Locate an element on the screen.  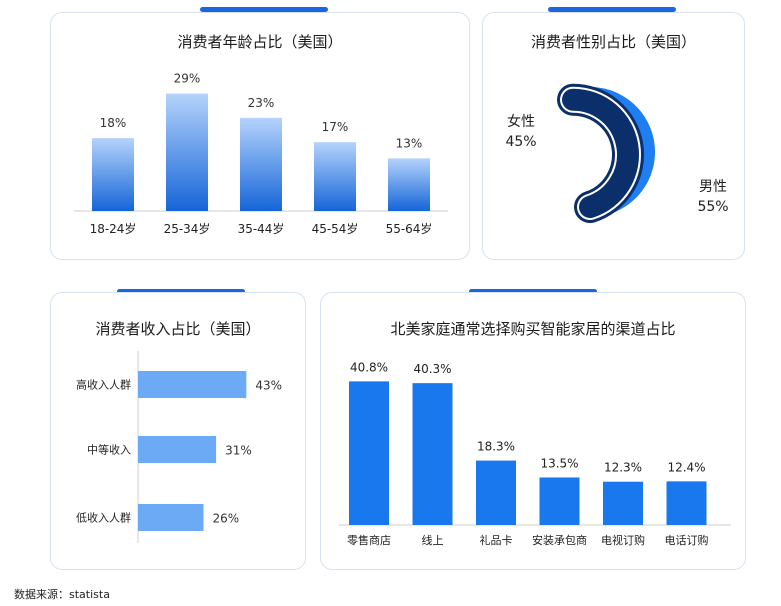
income-category-label: 中等收入 is located at coordinates (109, 450).